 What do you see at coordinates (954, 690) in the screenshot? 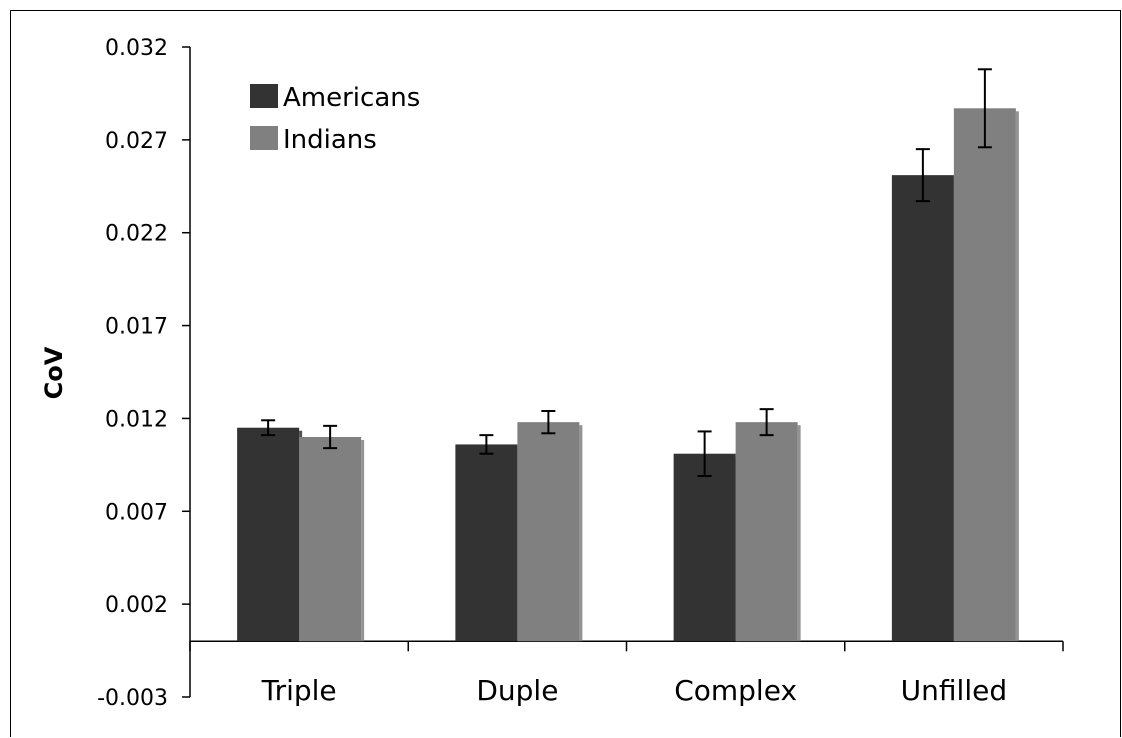
I see `x-category-label: Unfilled` at bounding box center [954, 690].